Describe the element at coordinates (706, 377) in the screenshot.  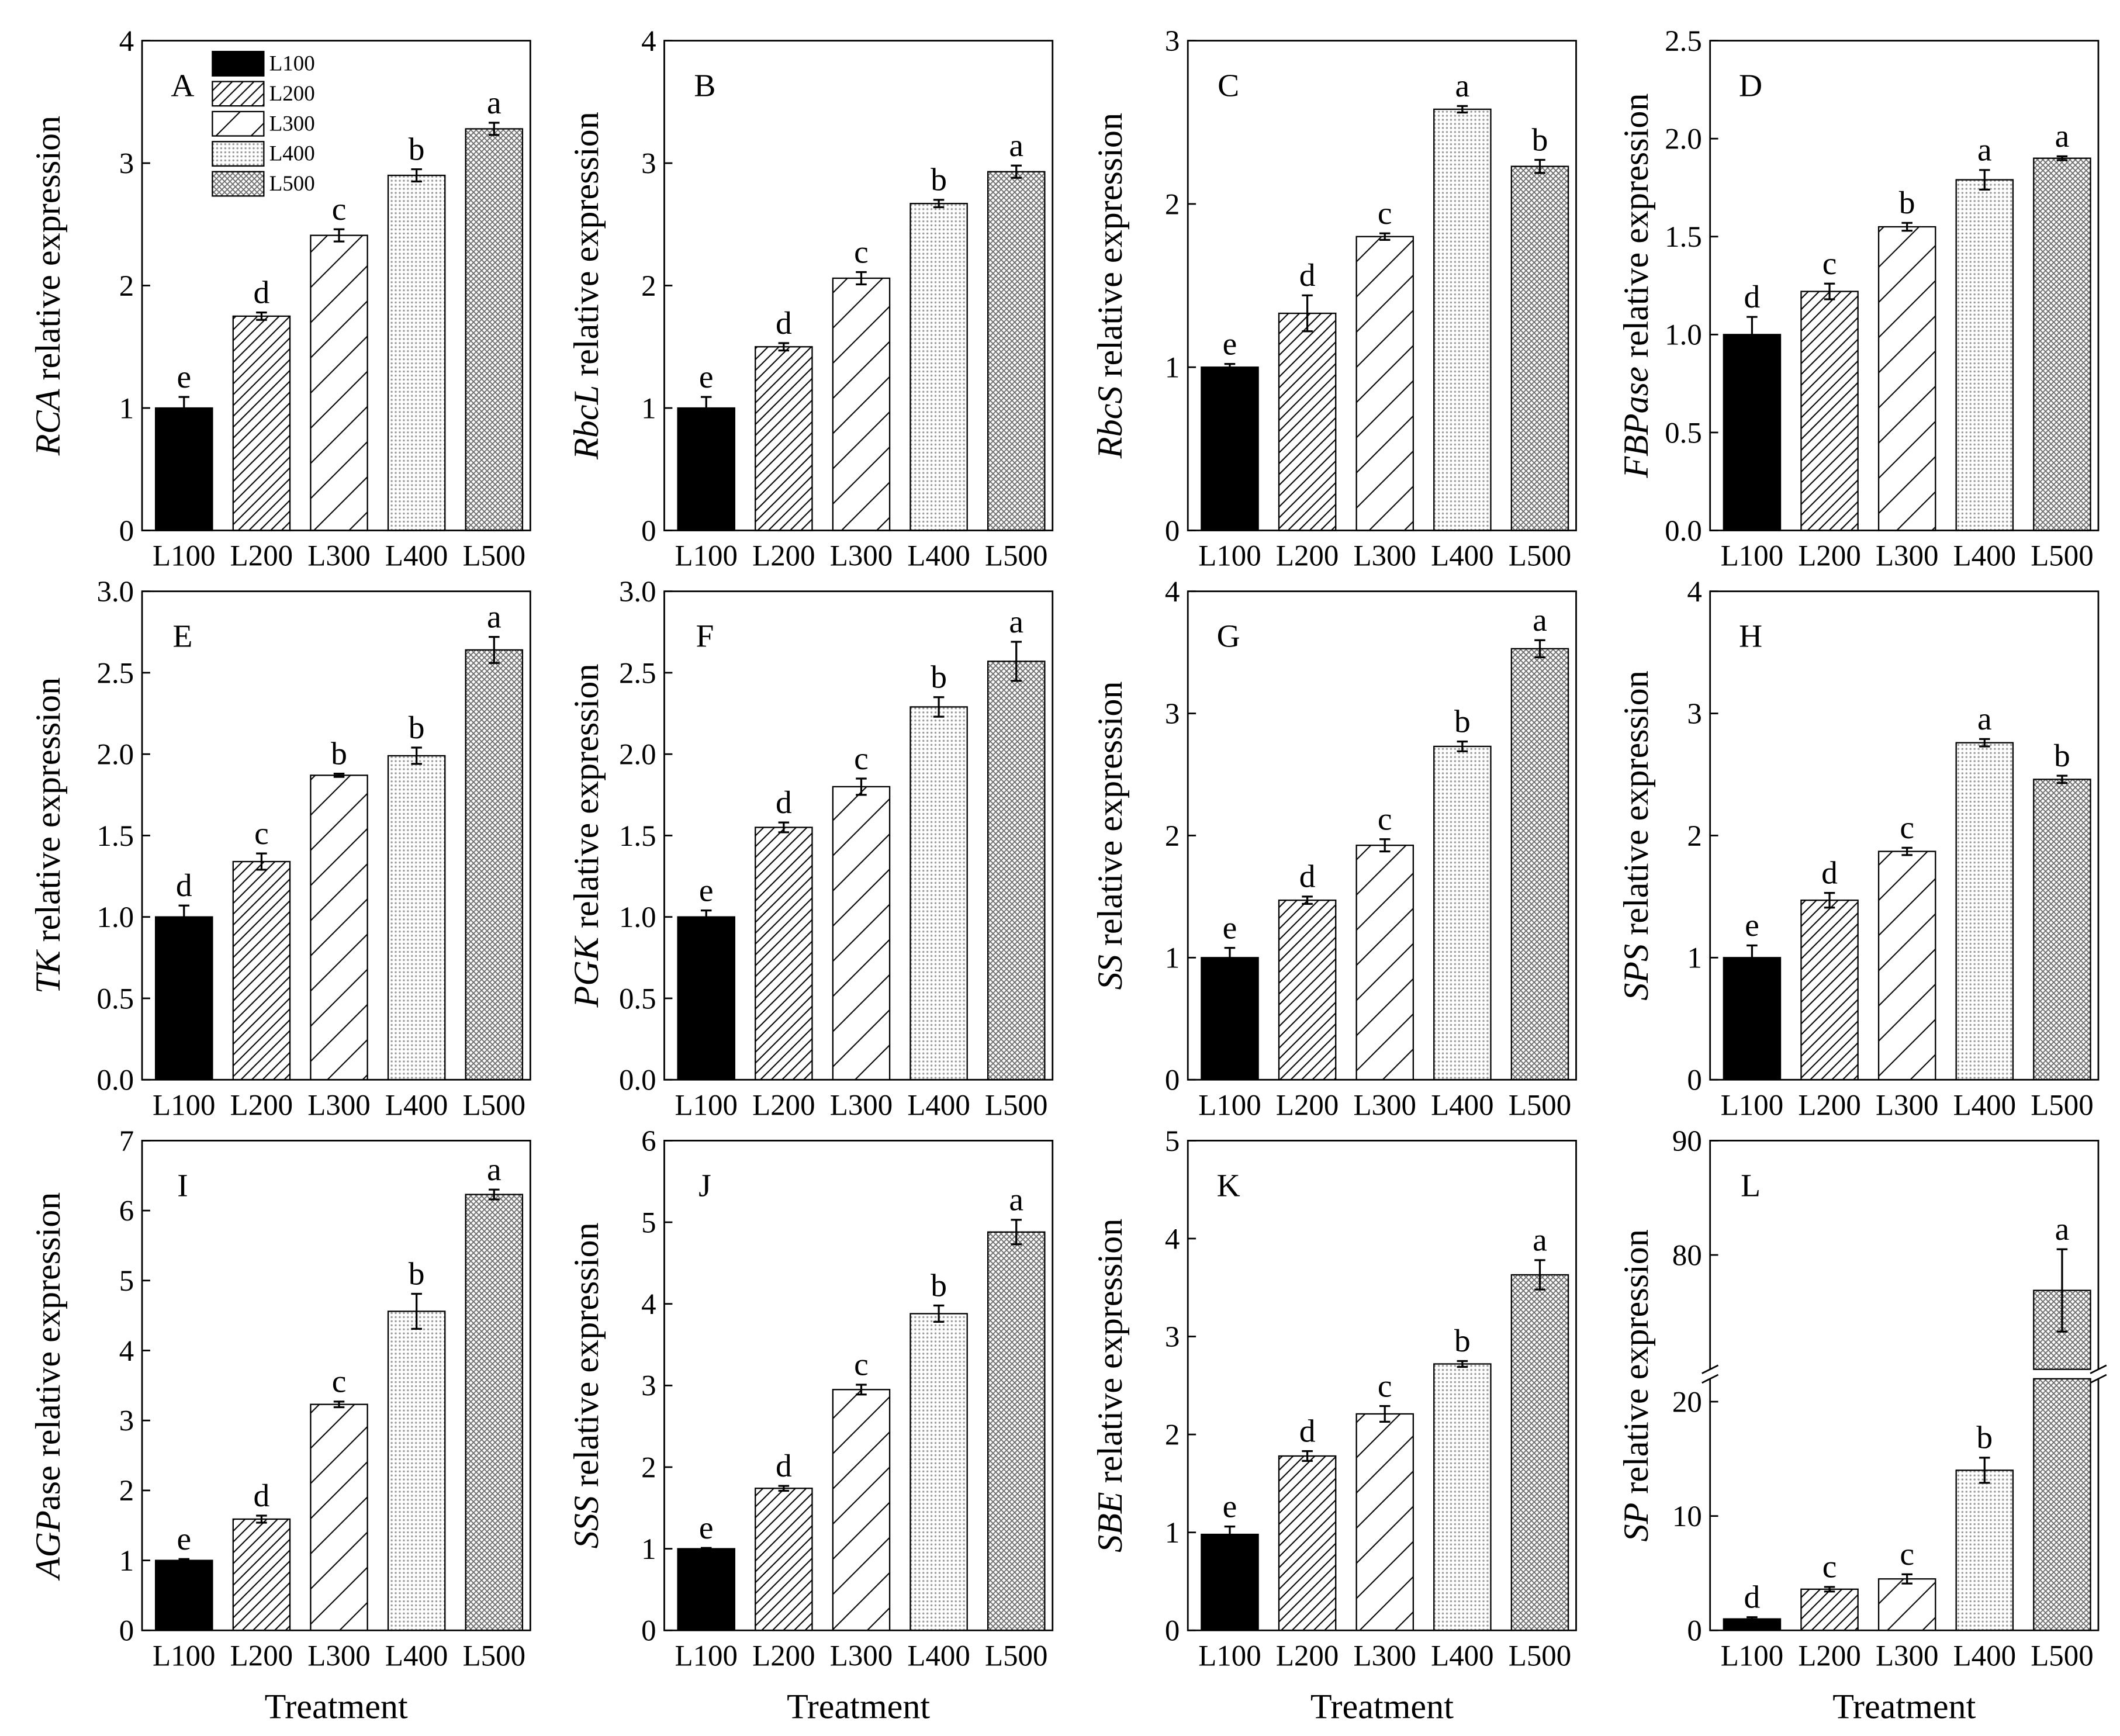
I see `sig-letter-B-L100: e` at that location.